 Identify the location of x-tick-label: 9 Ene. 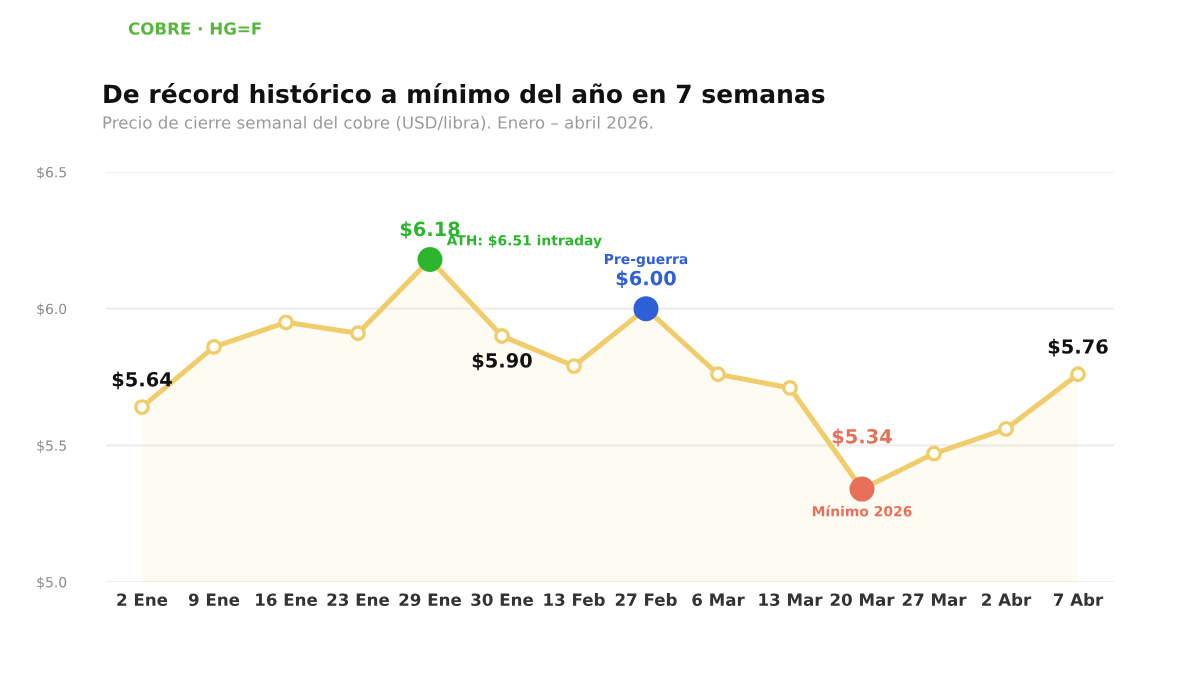
(214, 600).